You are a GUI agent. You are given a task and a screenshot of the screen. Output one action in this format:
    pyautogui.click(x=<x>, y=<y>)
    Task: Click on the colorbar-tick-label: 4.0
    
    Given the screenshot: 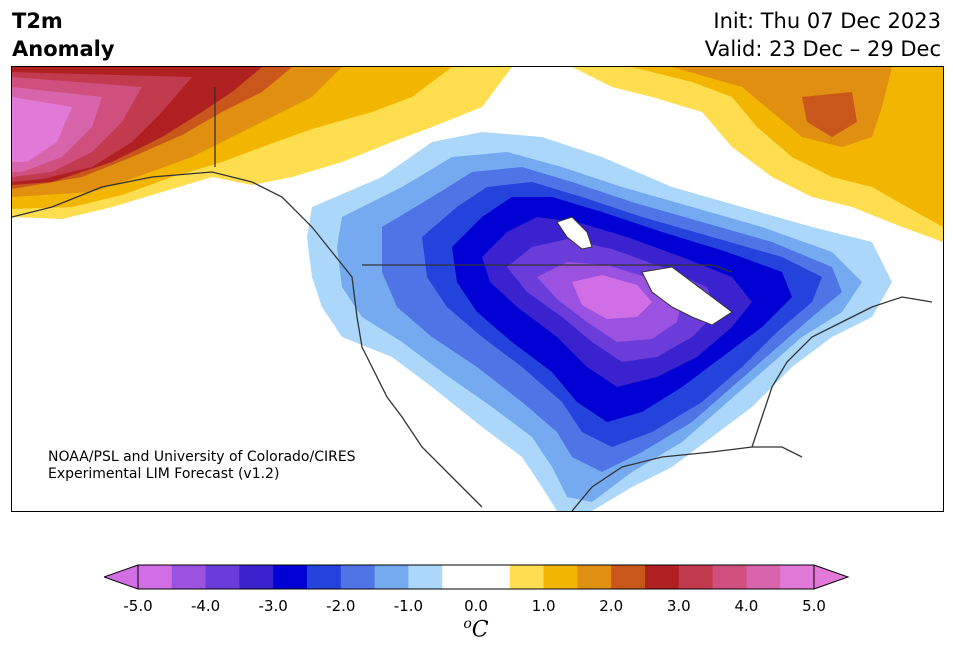 What is the action you would take?
    pyautogui.click(x=746, y=606)
    